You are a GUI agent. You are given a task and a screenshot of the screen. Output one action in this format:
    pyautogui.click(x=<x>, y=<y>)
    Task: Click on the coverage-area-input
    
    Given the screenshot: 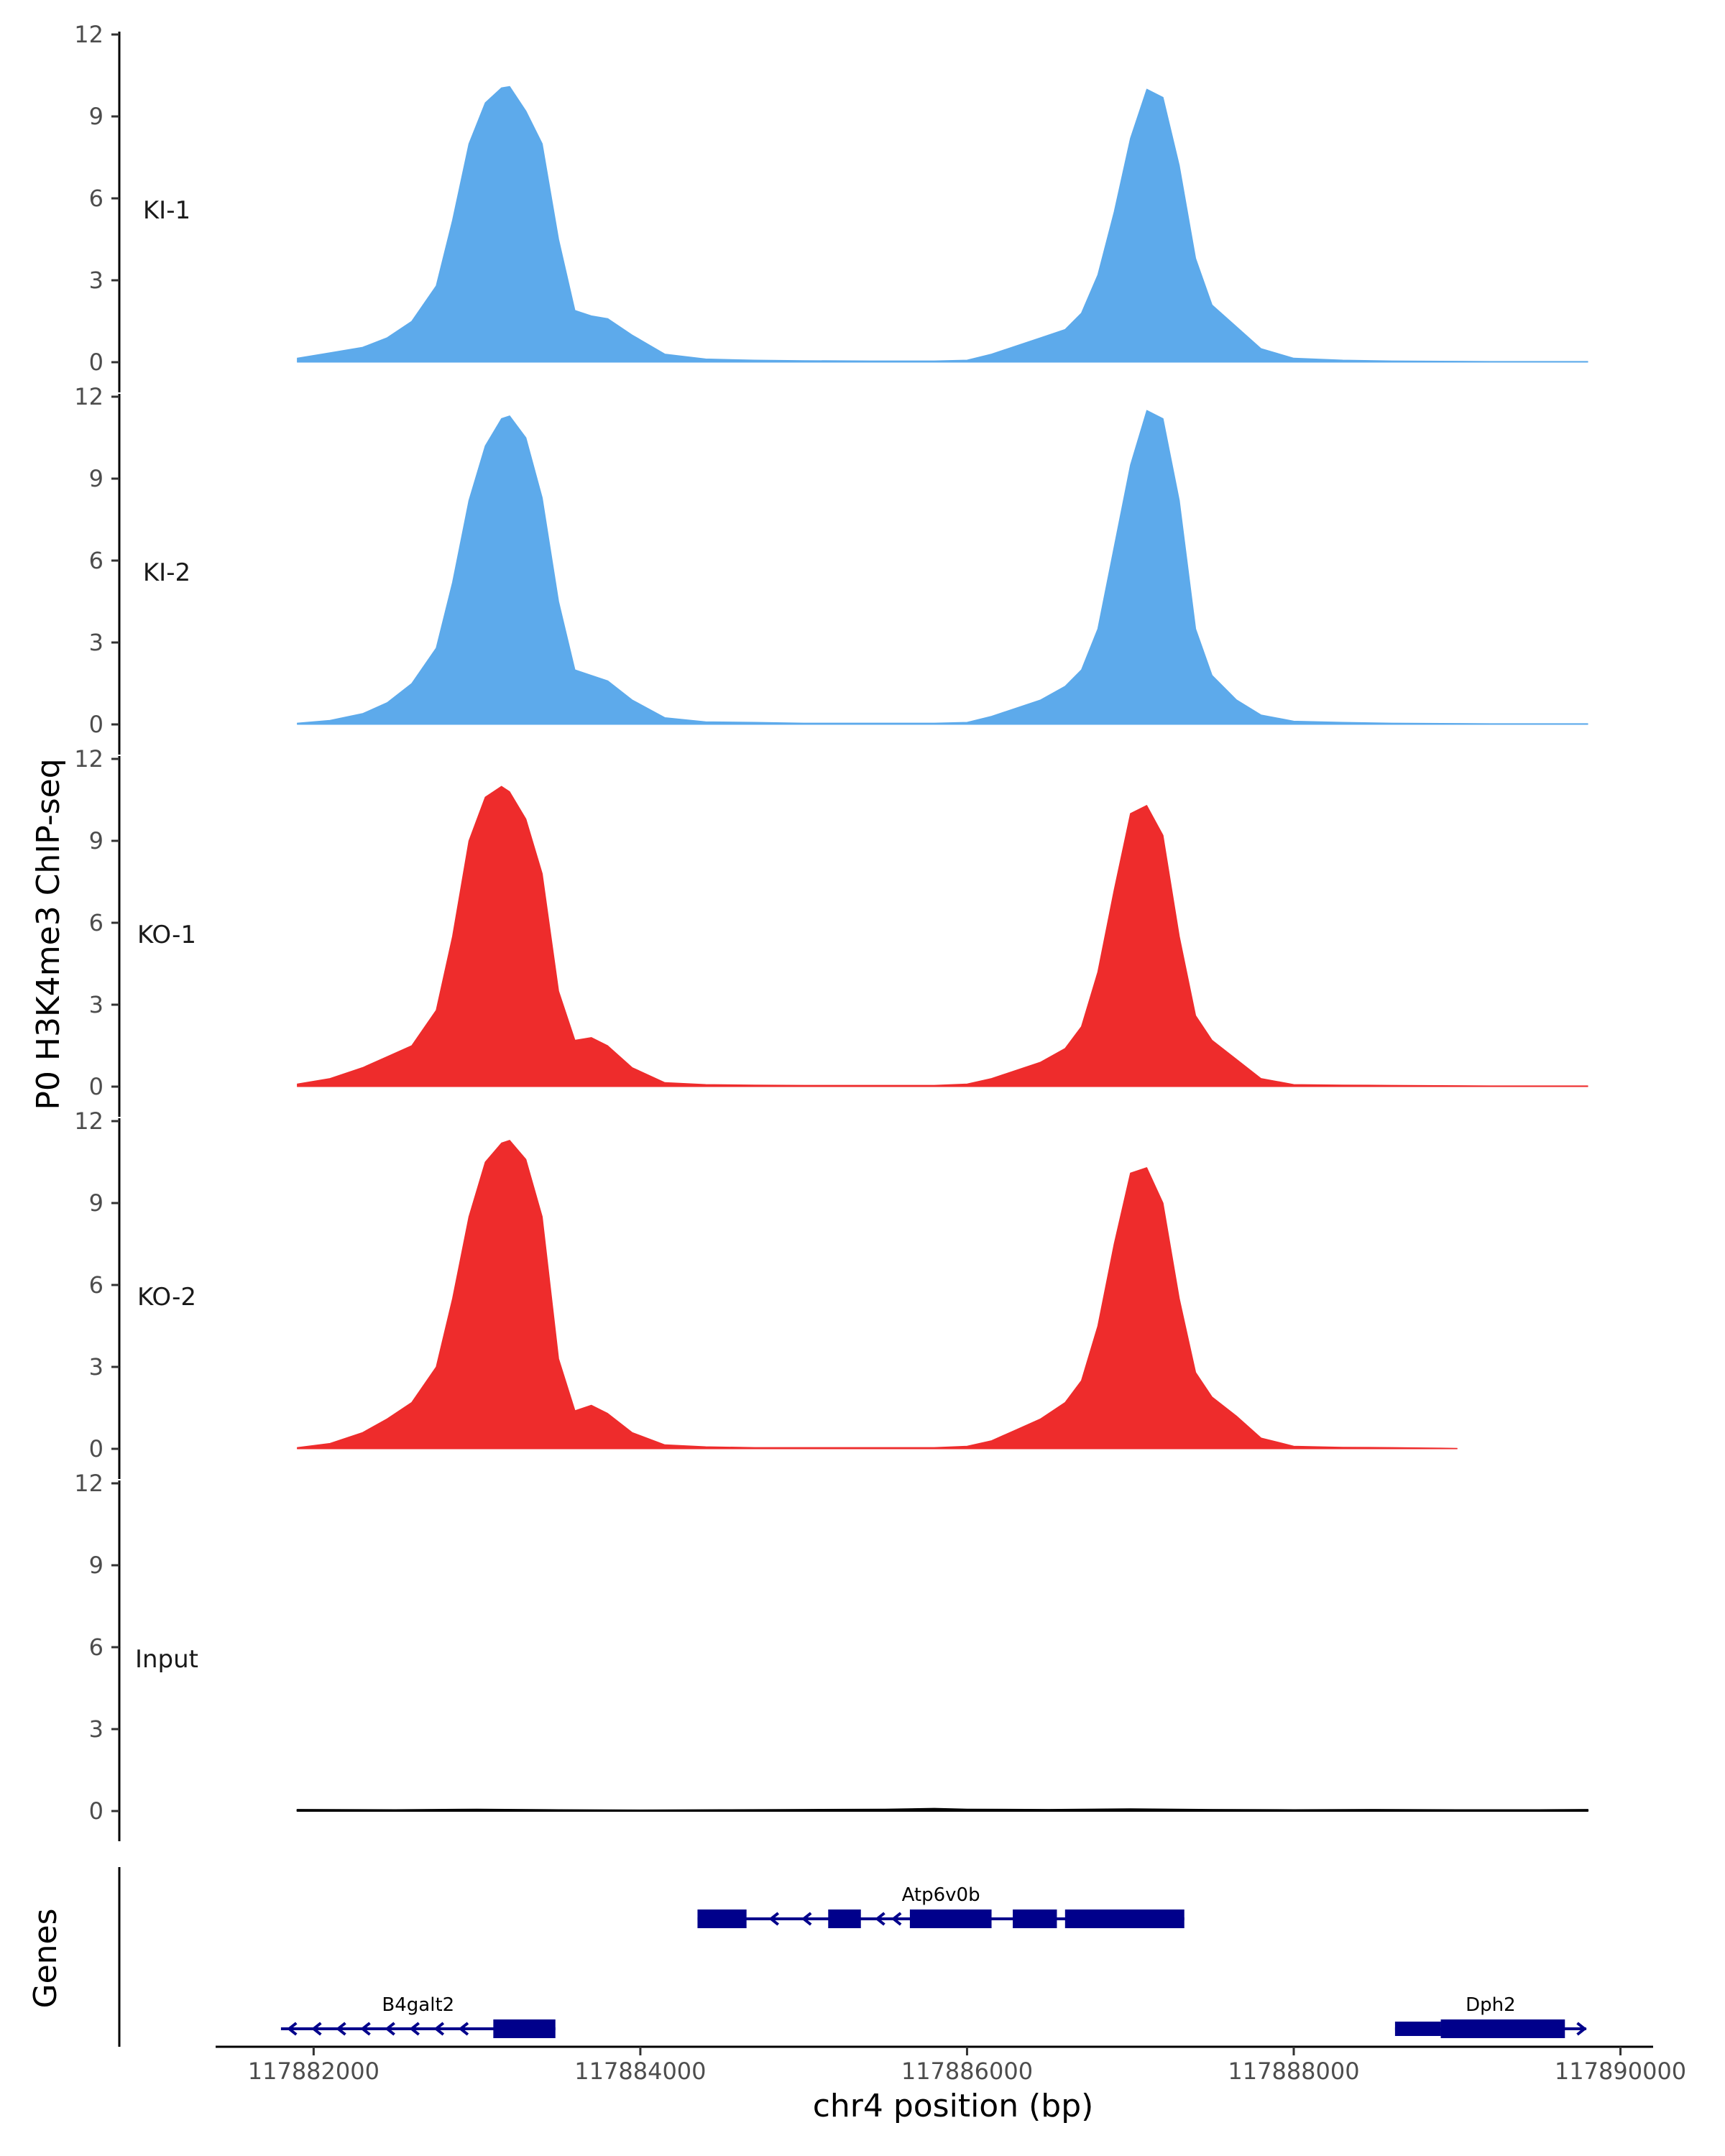 What is the action you would take?
    pyautogui.click(x=942, y=1810)
    